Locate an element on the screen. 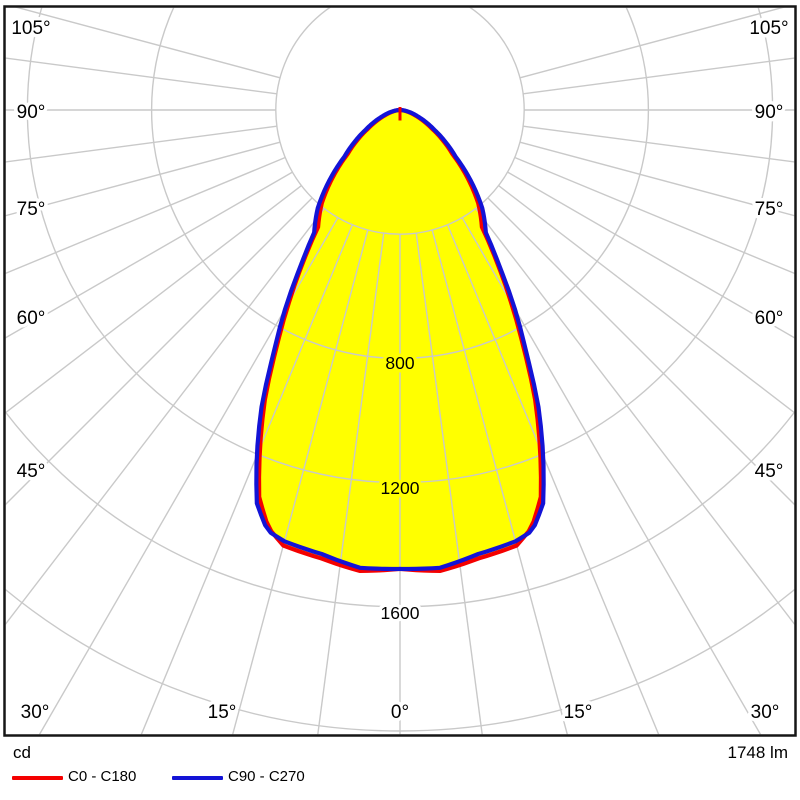  radial-label-1200: 1200 is located at coordinates (400, 488).